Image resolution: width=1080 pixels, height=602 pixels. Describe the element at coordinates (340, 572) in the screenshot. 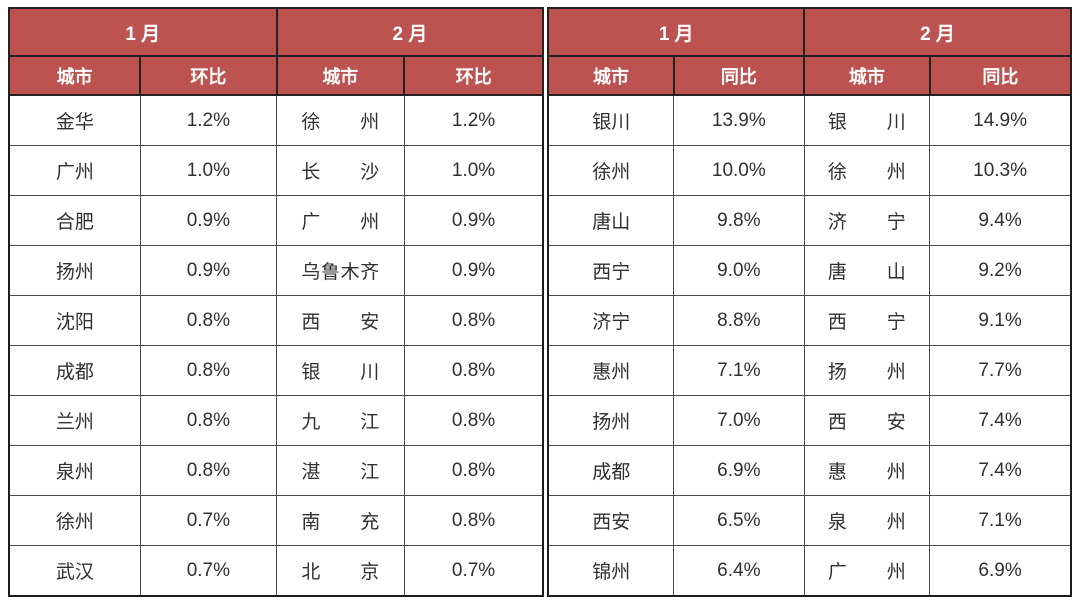

I see `city-name: 北京` at that location.